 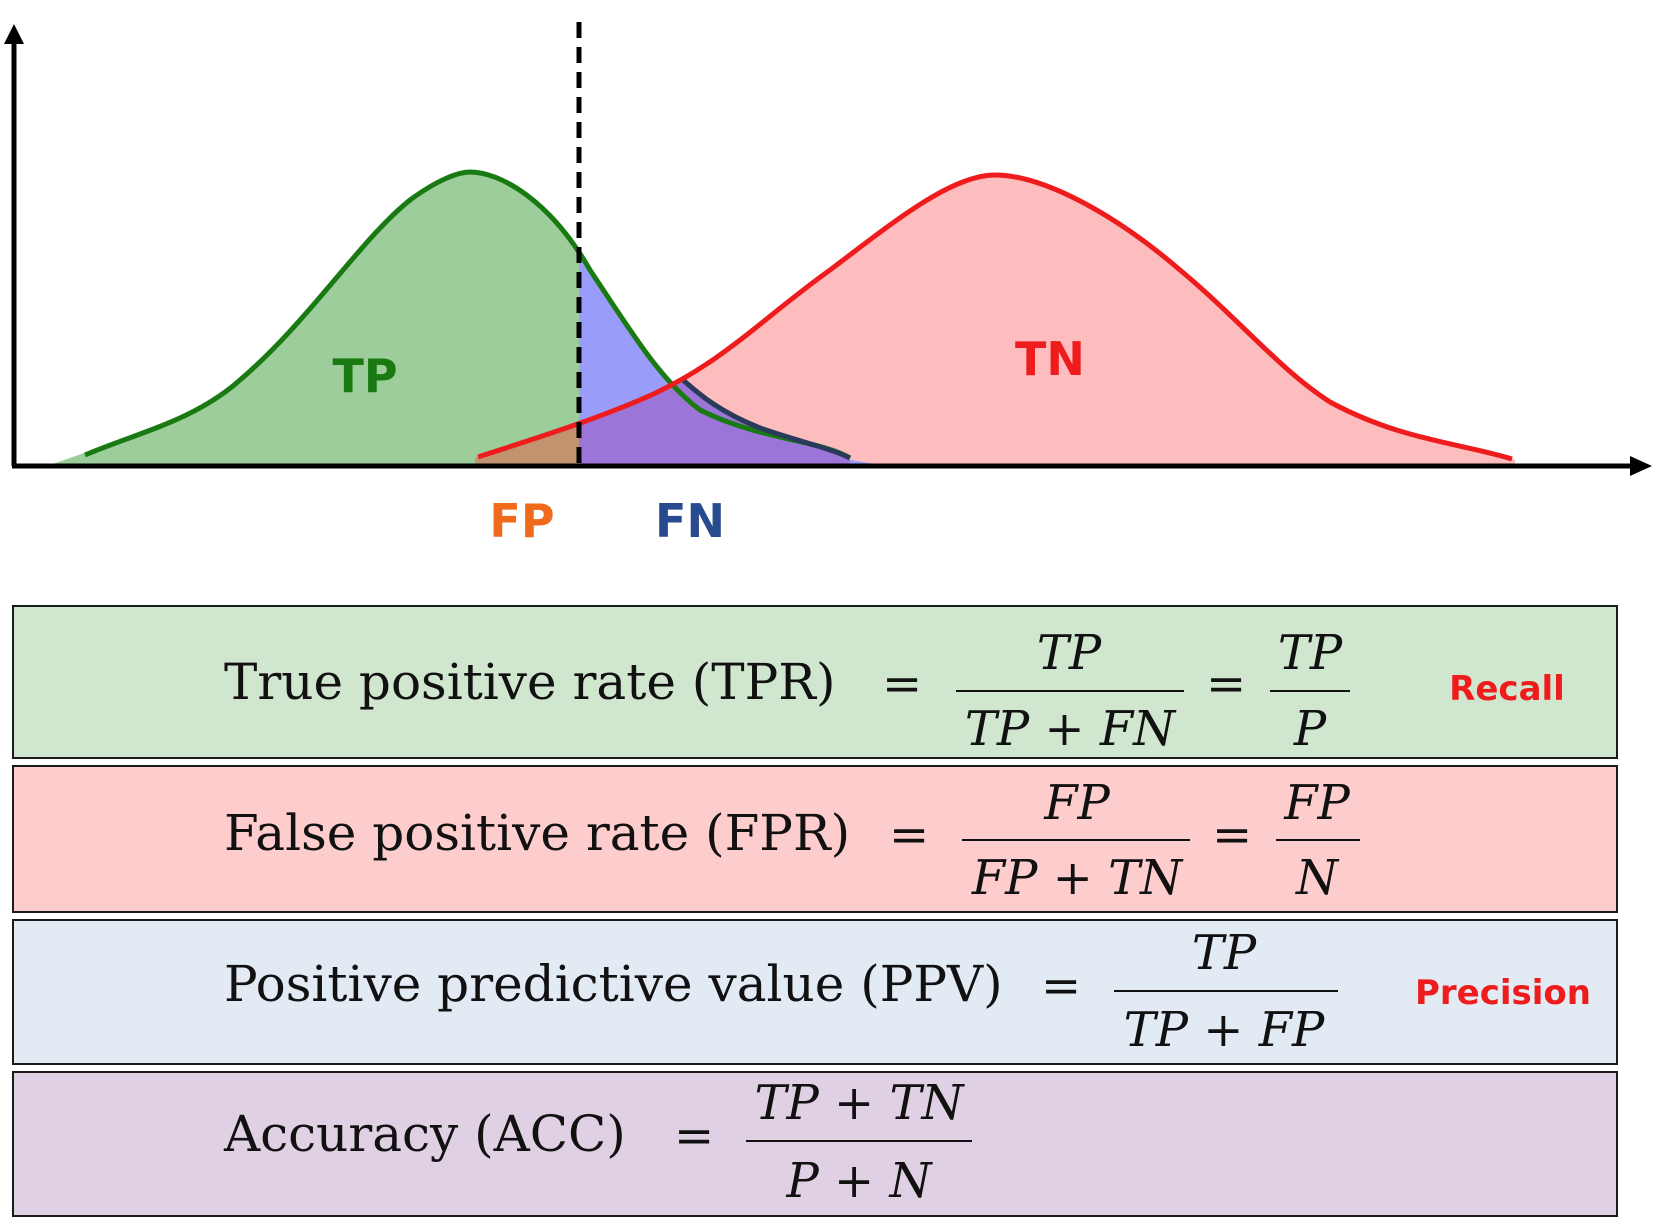 I want to click on overlap-region-fill, so click(x=714, y=422).